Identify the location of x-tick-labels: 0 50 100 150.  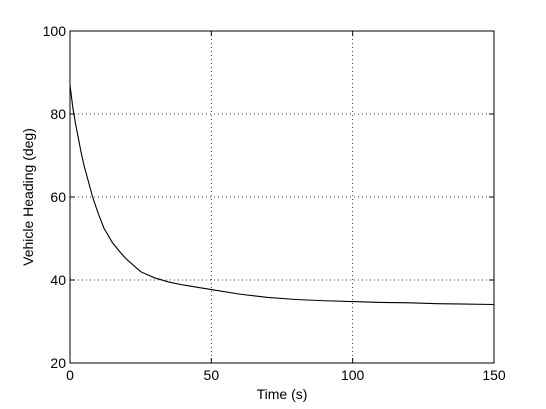
(286, 375).